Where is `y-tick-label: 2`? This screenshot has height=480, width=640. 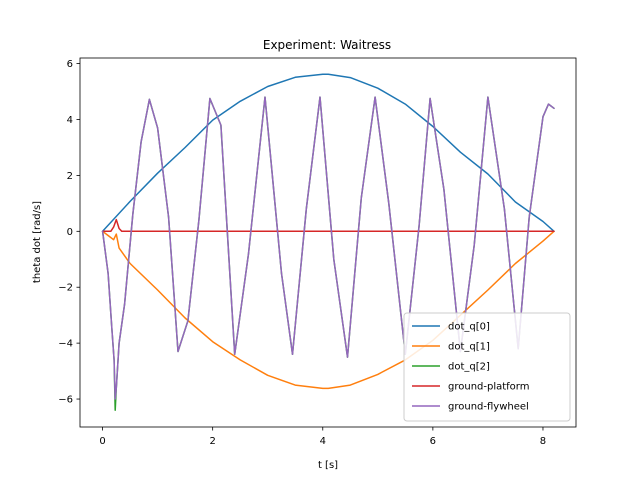
y-tick-label: 2 is located at coordinates (70, 176).